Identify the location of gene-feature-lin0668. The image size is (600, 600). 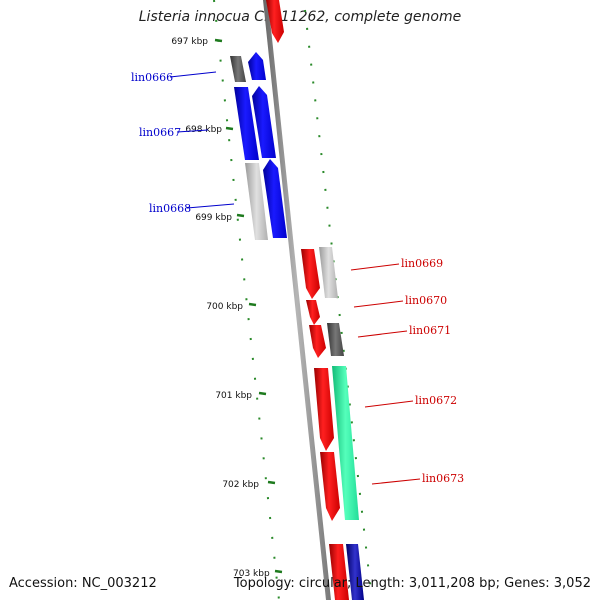
(275, 198).